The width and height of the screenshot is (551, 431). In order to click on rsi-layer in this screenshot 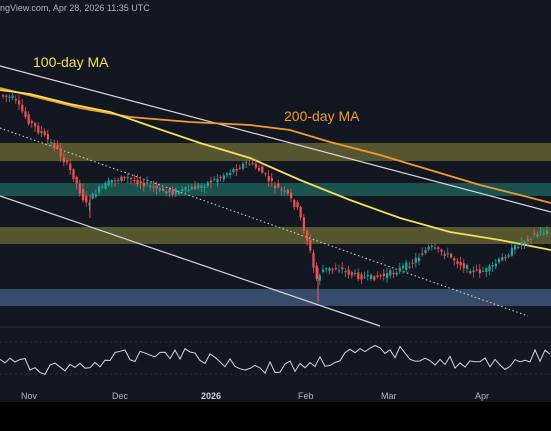, I will do `click(275, 358)`.